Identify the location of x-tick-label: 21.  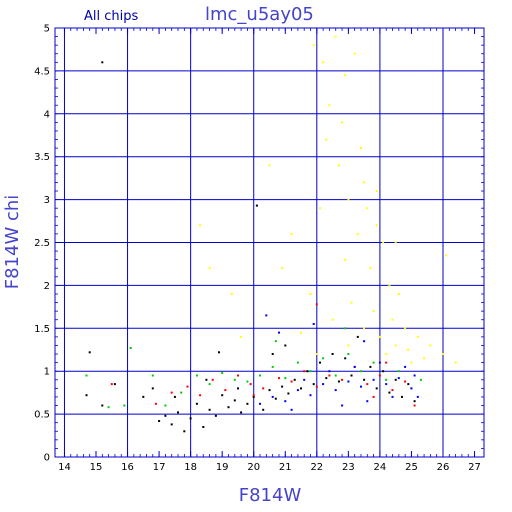
(285, 467).